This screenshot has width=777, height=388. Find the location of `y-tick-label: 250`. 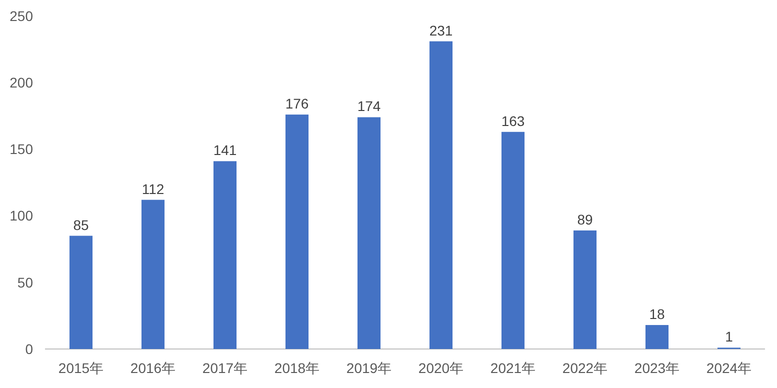

y-tick-label: 250 is located at coordinates (22, 16).